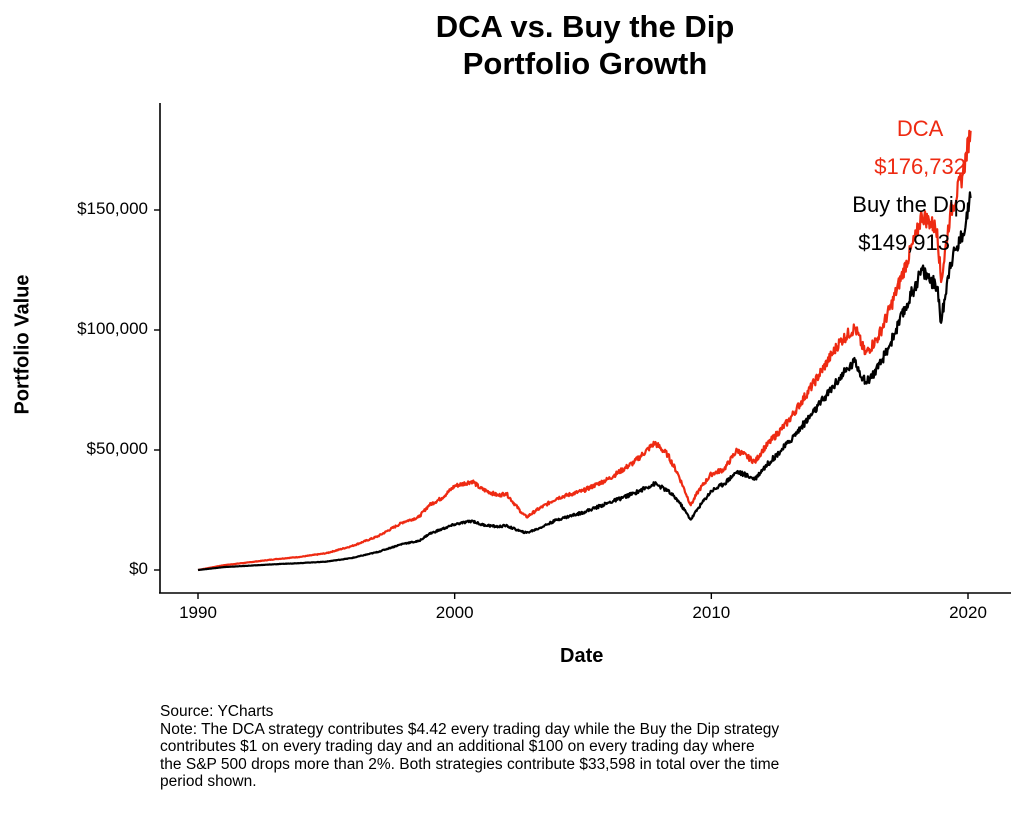  I want to click on y-tick-label: $150,000, so click(112, 208).